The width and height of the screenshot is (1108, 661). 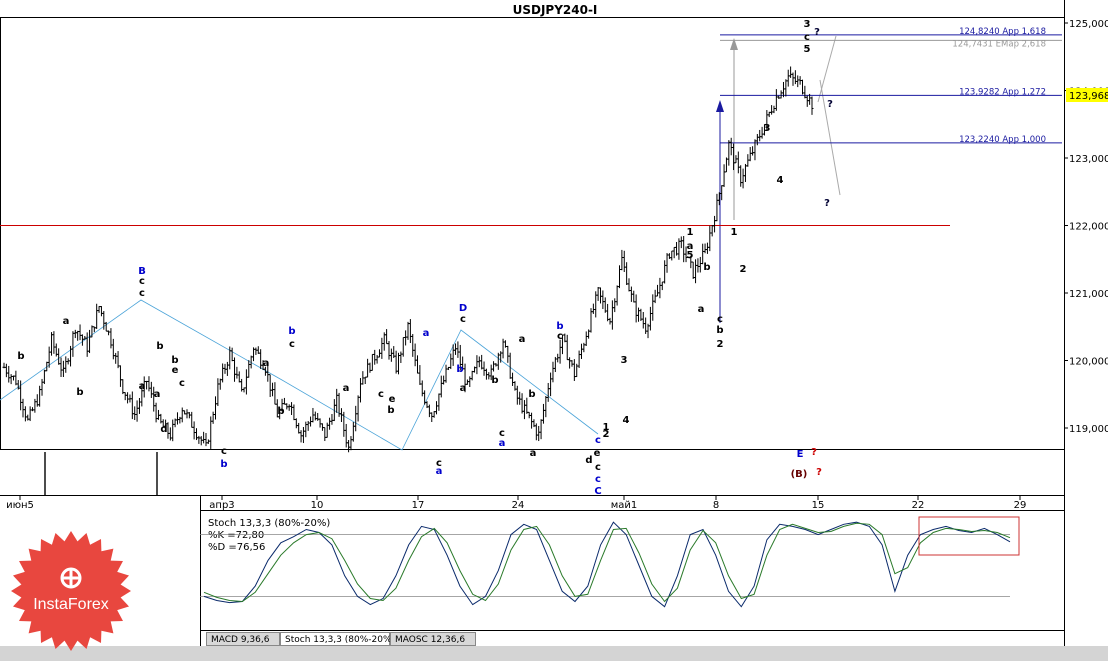 What do you see at coordinates (221, 505) in the screenshot?
I see `x-tick-label: апр3` at bounding box center [221, 505].